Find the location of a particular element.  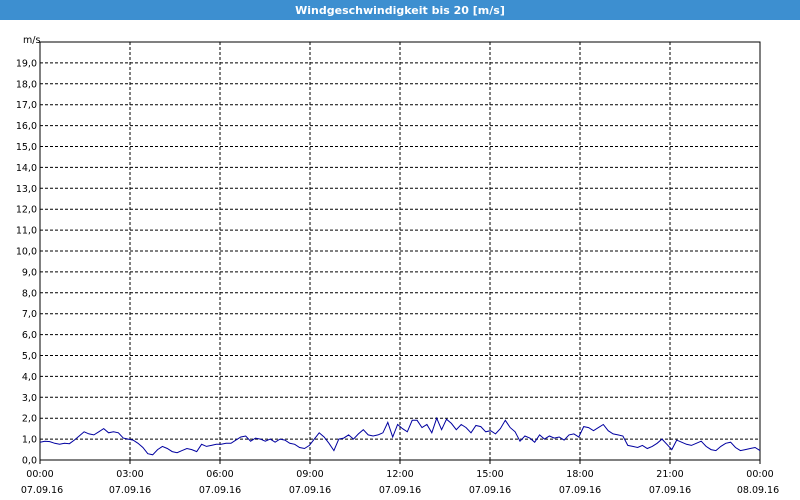

wind-speed-line is located at coordinates (400, 436).